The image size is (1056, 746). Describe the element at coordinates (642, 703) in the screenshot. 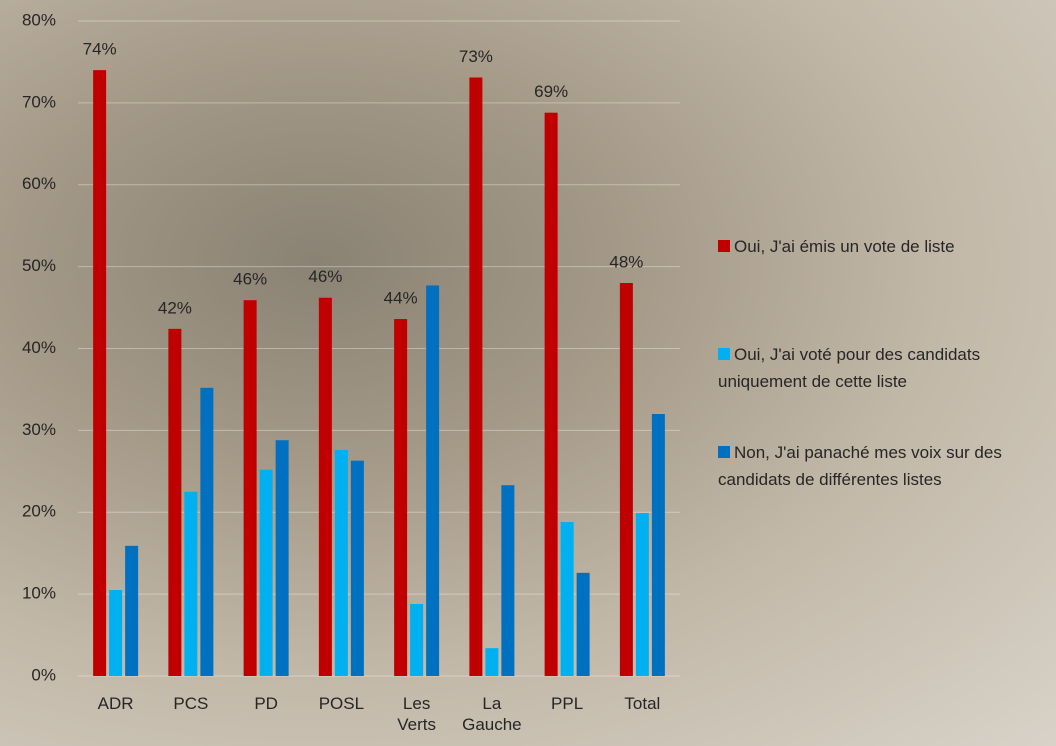

I see `x-tick-label: Total` at that location.